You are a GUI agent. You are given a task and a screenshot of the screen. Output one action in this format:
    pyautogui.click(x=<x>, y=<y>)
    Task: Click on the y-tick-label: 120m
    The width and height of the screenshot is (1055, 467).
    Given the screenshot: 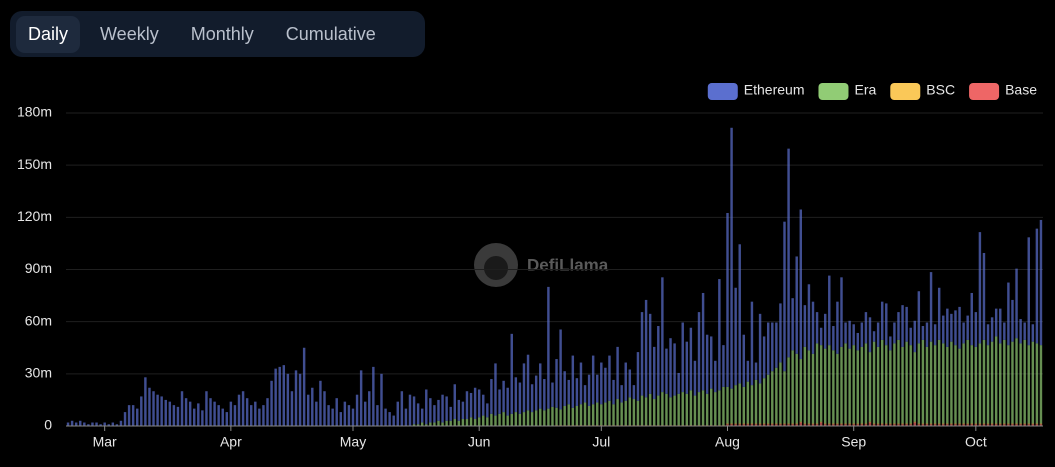 What is the action you would take?
    pyautogui.click(x=34, y=216)
    